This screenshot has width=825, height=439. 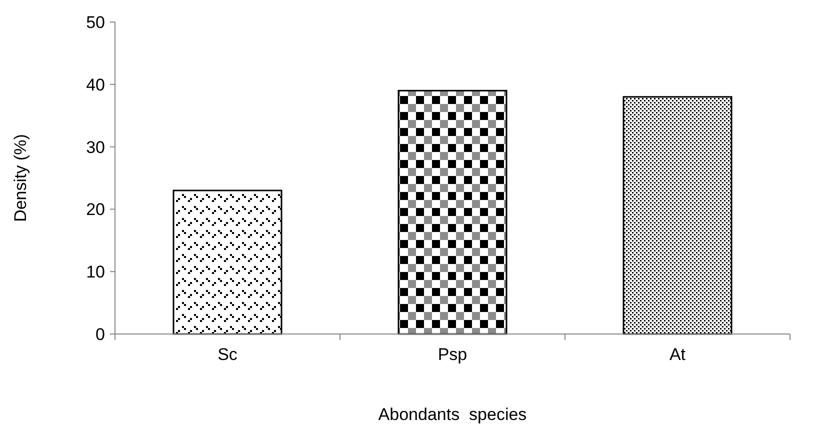 I want to click on y-tick-label: 0, so click(x=100, y=334).